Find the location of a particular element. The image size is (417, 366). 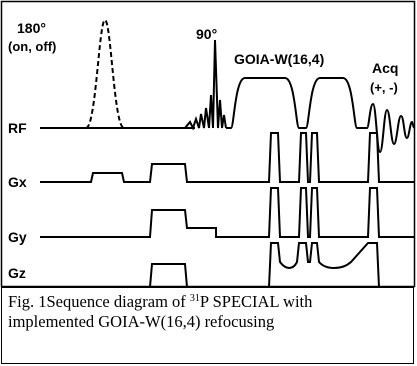

gy-waveform is located at coordinates (227, 212).